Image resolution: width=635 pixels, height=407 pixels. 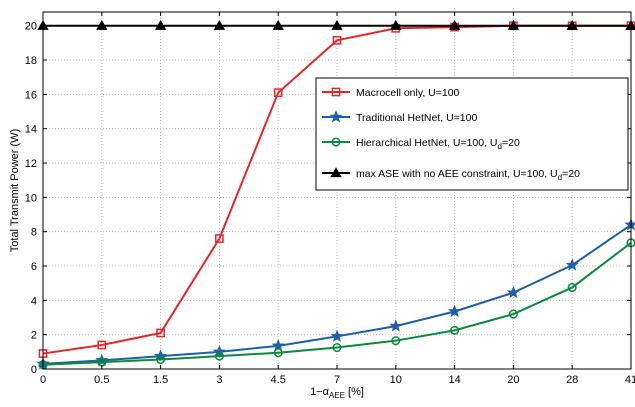 I want to click on x-tick-label: 4.5, so click(x=278, y=380).